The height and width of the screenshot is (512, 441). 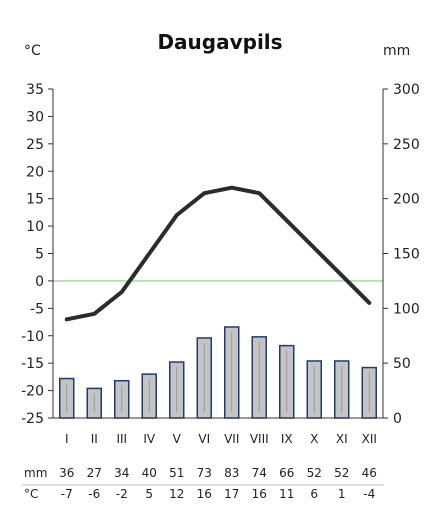 What do you see at coordinates (219, 42) in the screenshot?
I see `chart-title: Daugavpils` at bounding box center [219, 42].